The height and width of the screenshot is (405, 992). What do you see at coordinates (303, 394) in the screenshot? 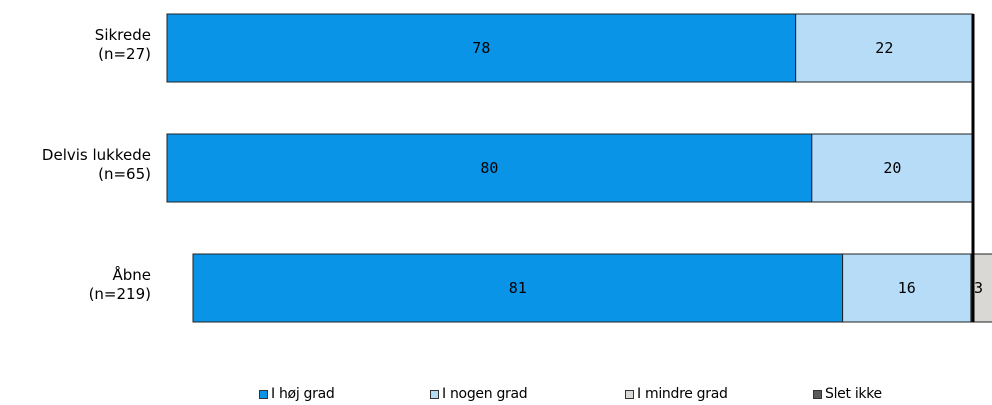
I see `legend-label: I høj grad` at bounding box center [303, 394].